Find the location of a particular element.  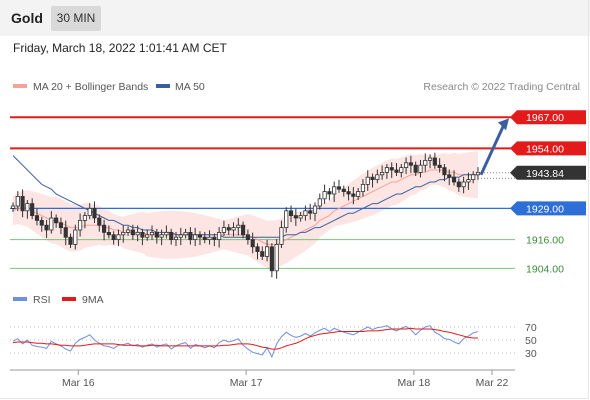

pivot-level-tag is located at coordinates (548, 208).